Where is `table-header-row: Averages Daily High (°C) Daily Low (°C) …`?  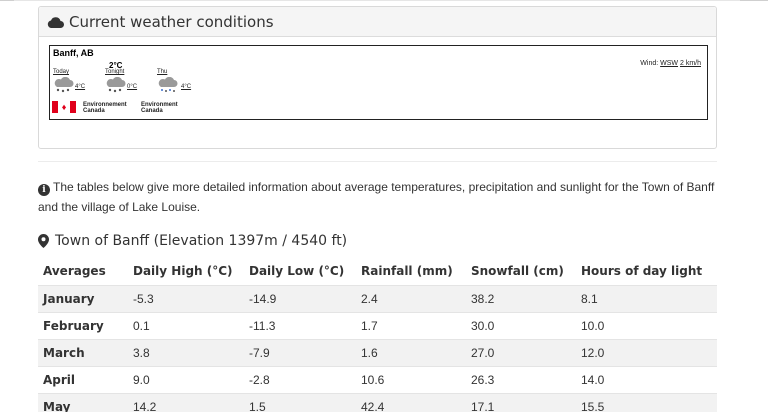 table-header-row: Averages Daily High (°C) Daily Low (°C) … is located at coordinates (377, 271).